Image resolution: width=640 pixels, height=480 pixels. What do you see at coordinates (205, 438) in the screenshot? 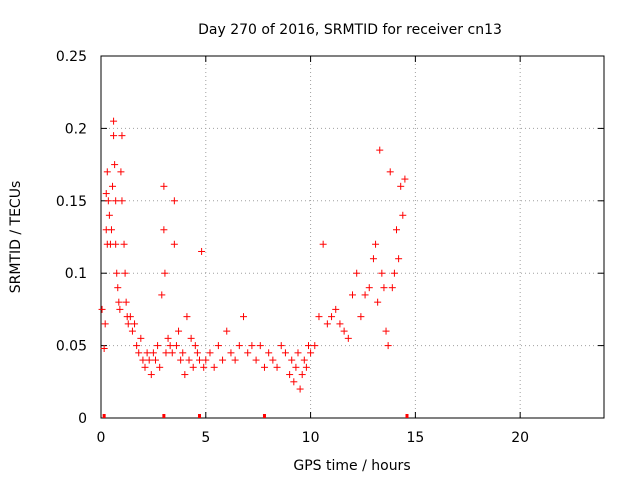
I see `x-tick-label: 5` at bounding box center [205, 438].